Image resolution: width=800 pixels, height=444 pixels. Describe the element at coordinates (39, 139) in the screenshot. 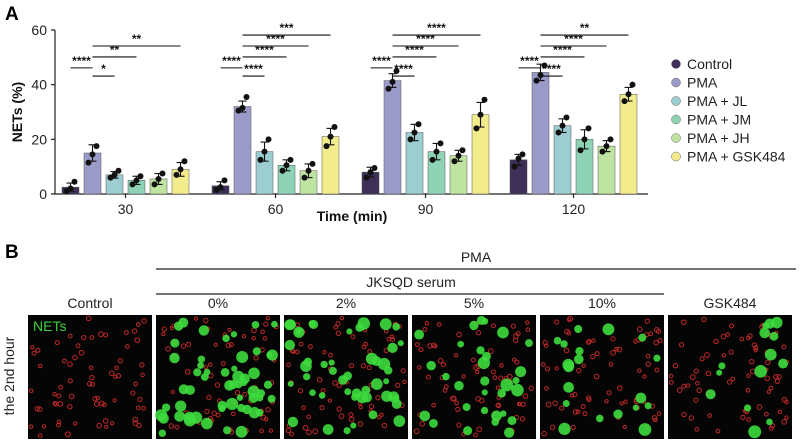

I see `y-tick-label: 20` at that location.